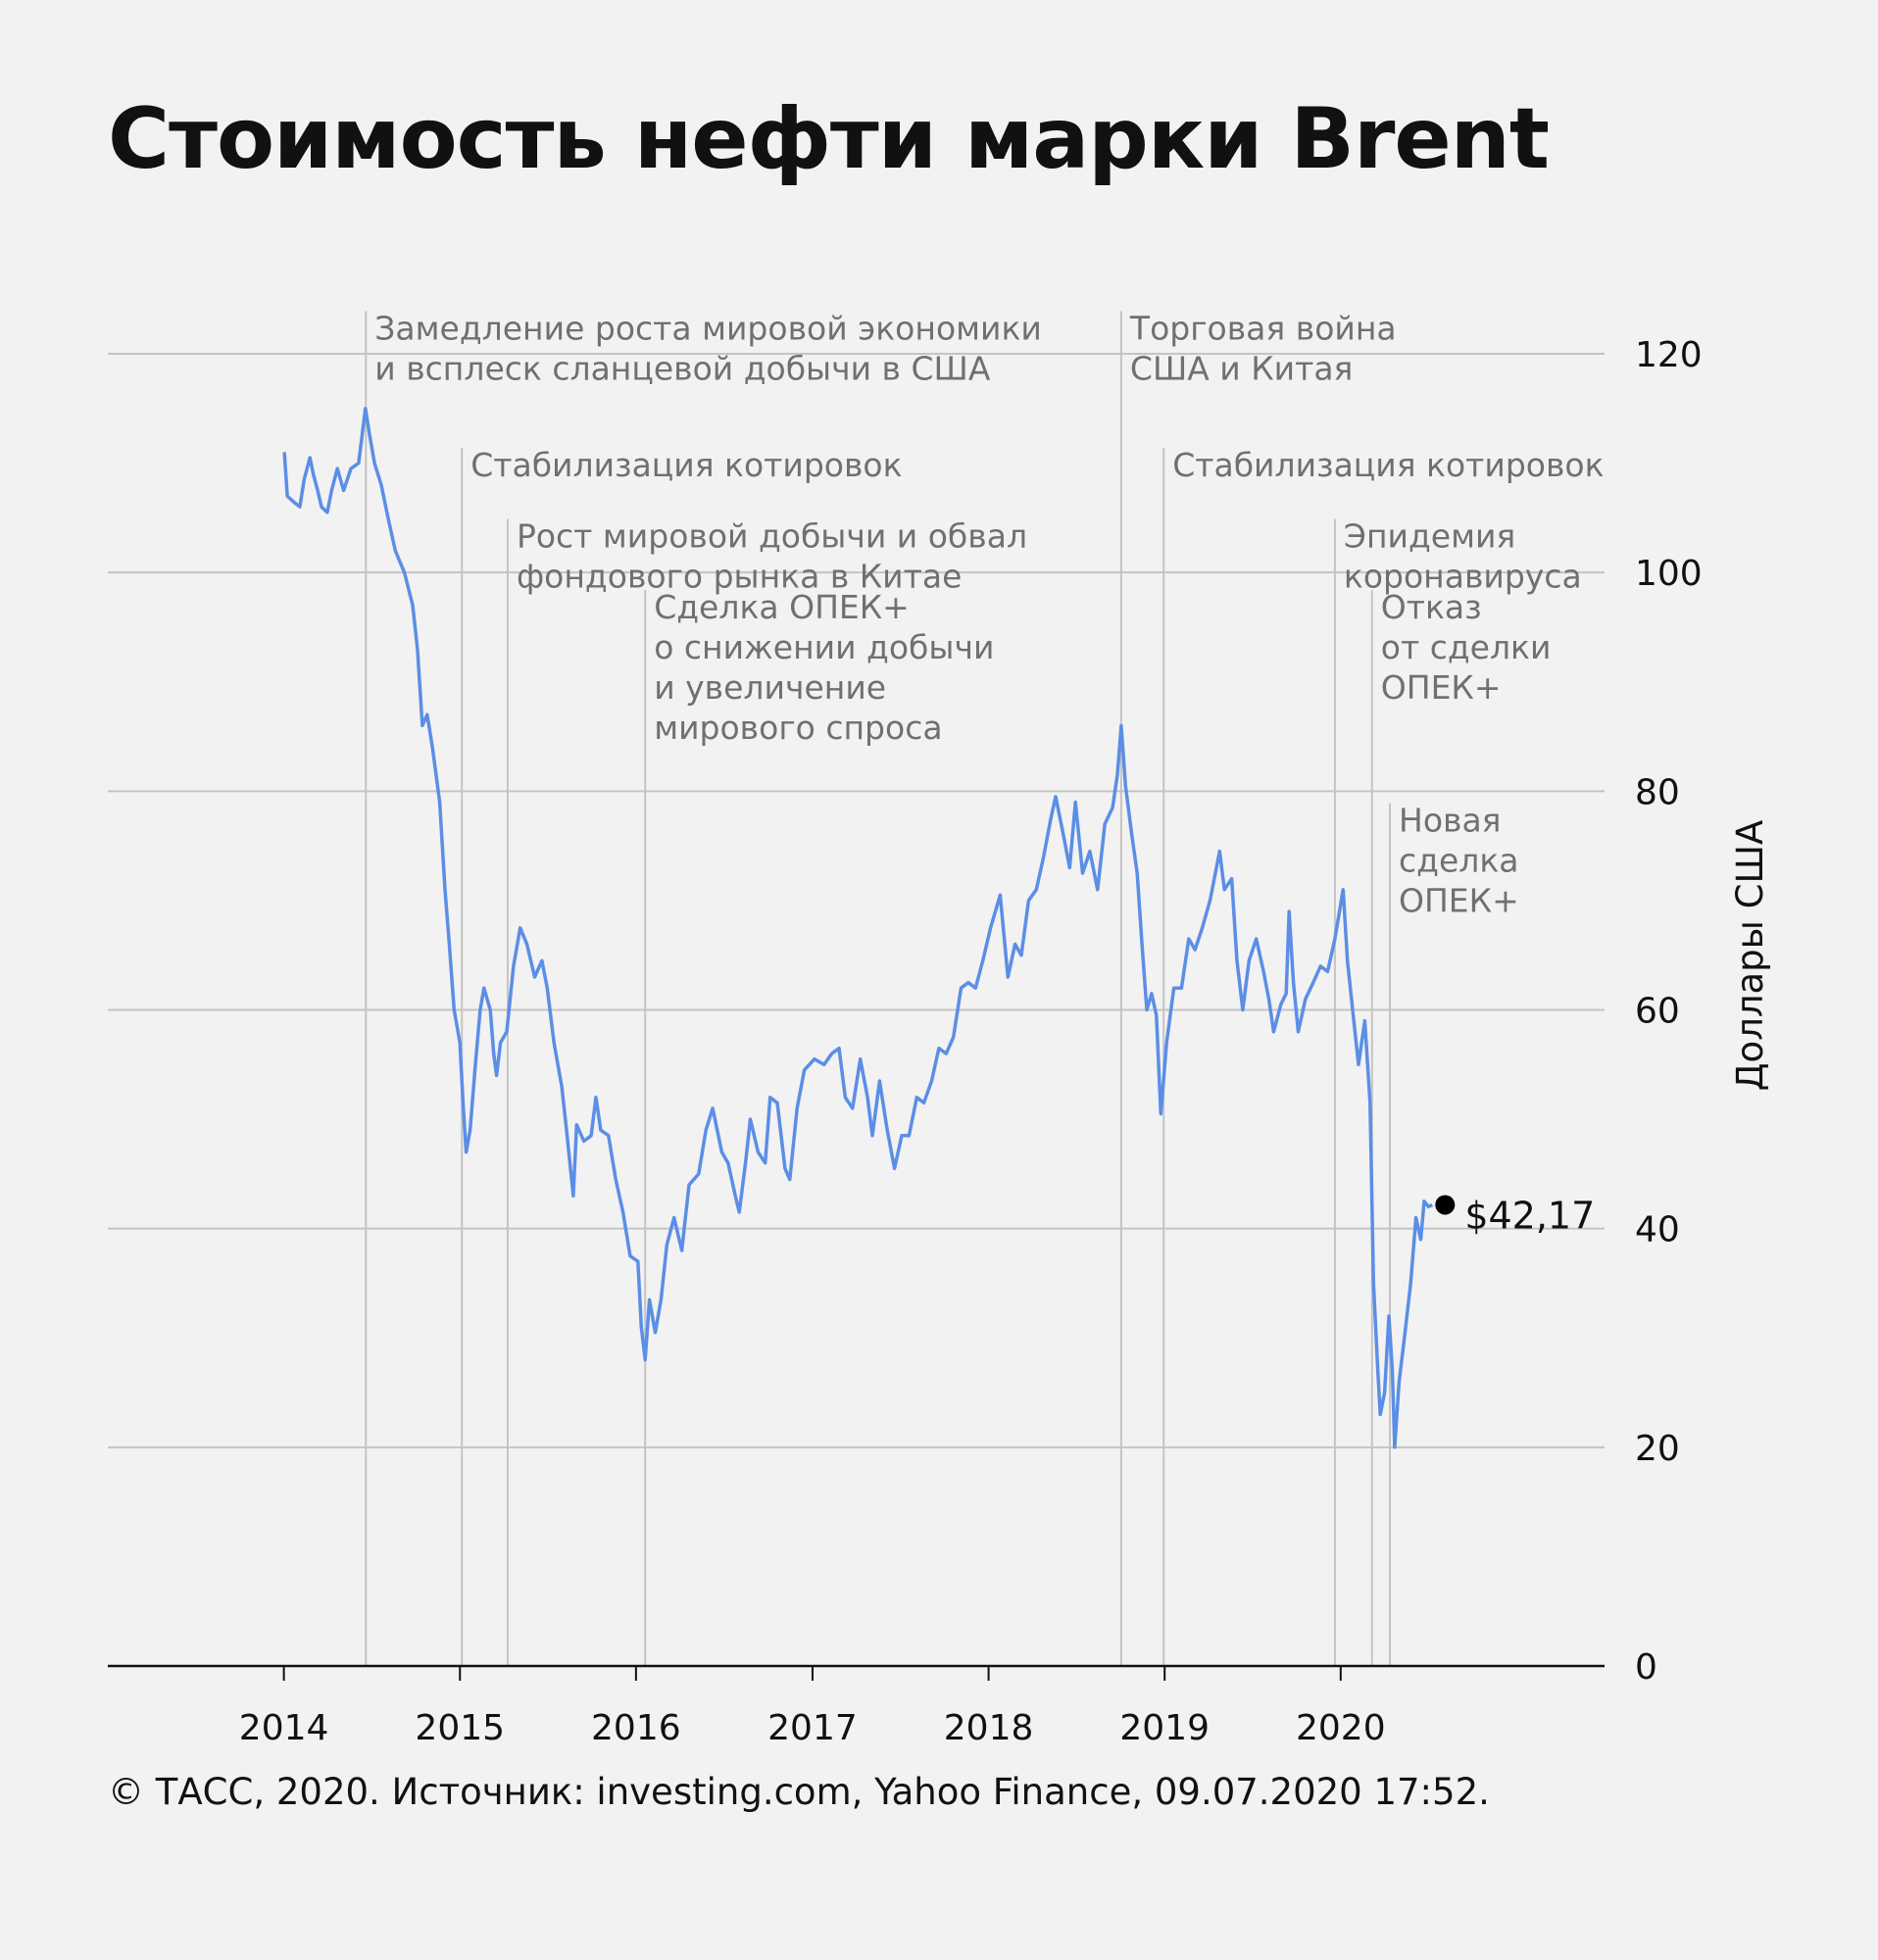 This screenshot has width=1878, height=1960. I want to click on annotation-text-8-1: сделка, so click(1459, 861).